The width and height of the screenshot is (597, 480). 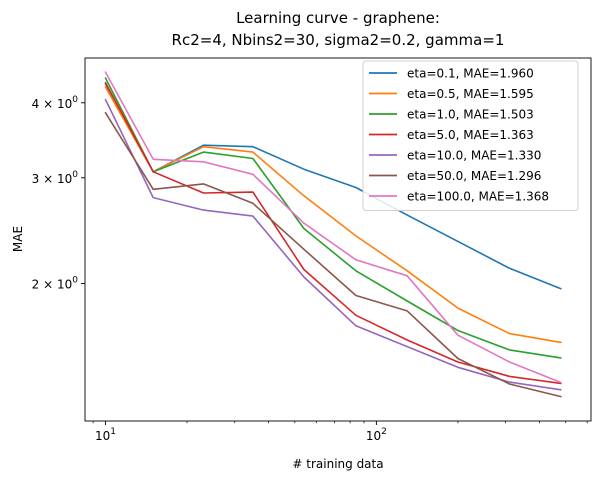 I want to click on legend-label-6: eta=100.0, MAE=1.368, so click(x=478, y=197).